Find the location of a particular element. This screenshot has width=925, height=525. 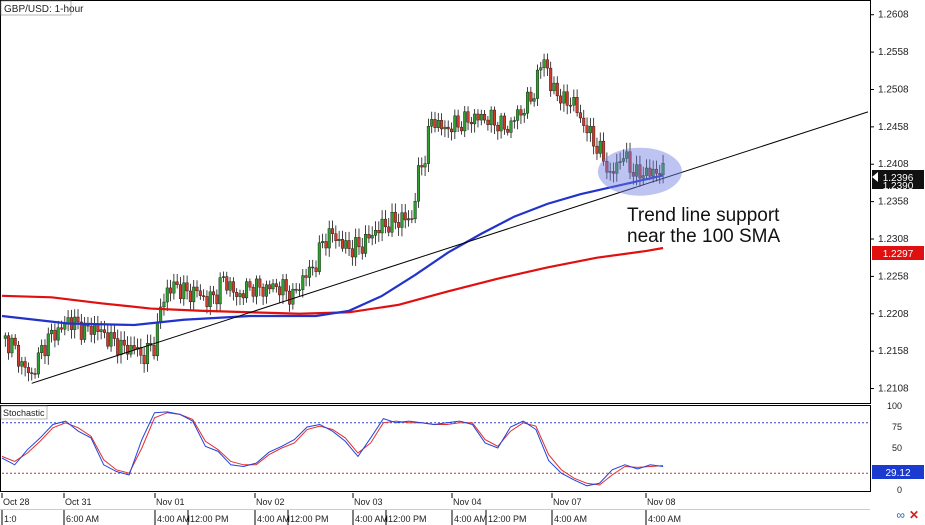

current-price-label: 1.2396 is located at coordinates (898, 178).